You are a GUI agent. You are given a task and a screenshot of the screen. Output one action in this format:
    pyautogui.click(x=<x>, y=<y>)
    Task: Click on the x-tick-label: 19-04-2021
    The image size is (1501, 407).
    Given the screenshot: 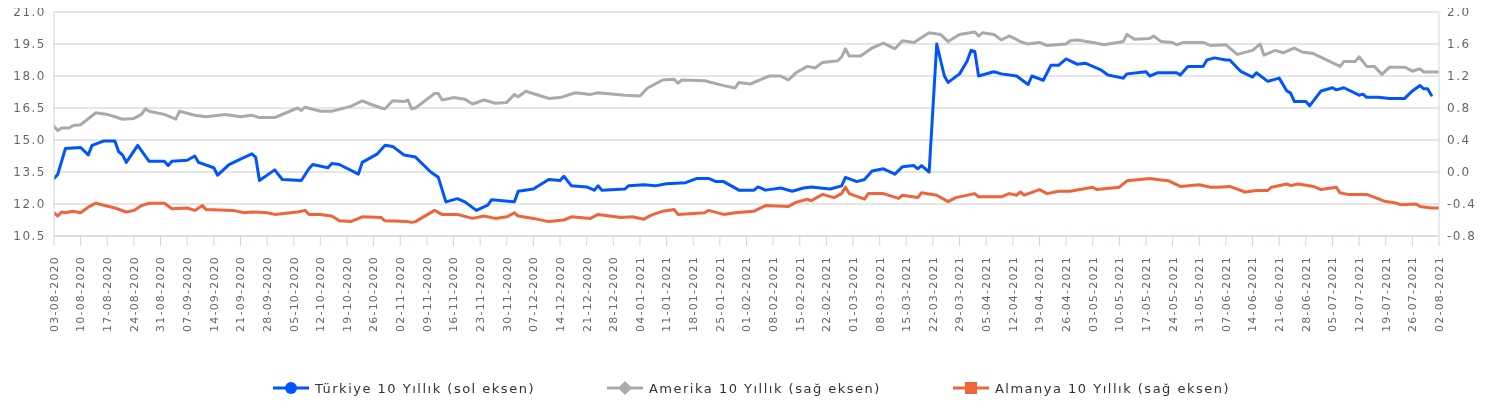 What is the action you would take?
    pyautogui.click(x=1040, y=294)
    